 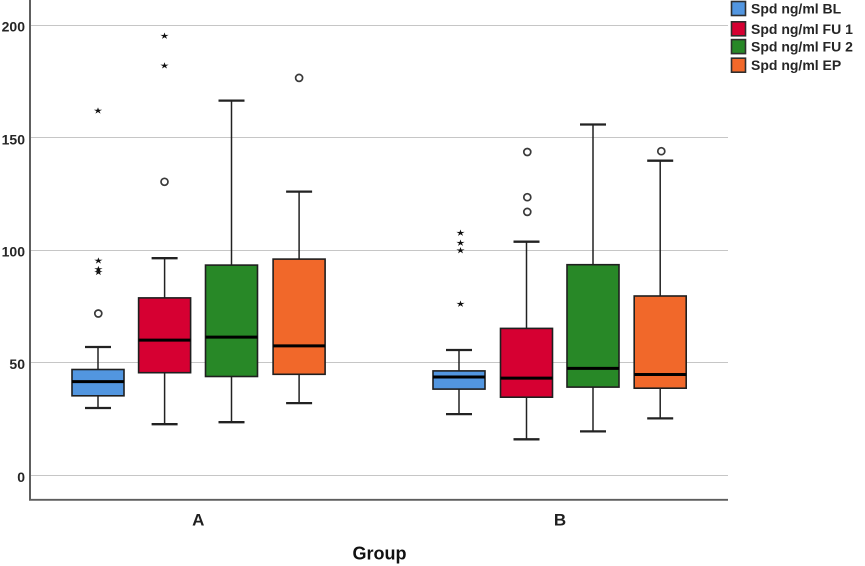 What do you see at coordinates (796, 9) in the screenshot?
I see `svg-text: Spd ng/ml BL` at bounding box center [796, 9].